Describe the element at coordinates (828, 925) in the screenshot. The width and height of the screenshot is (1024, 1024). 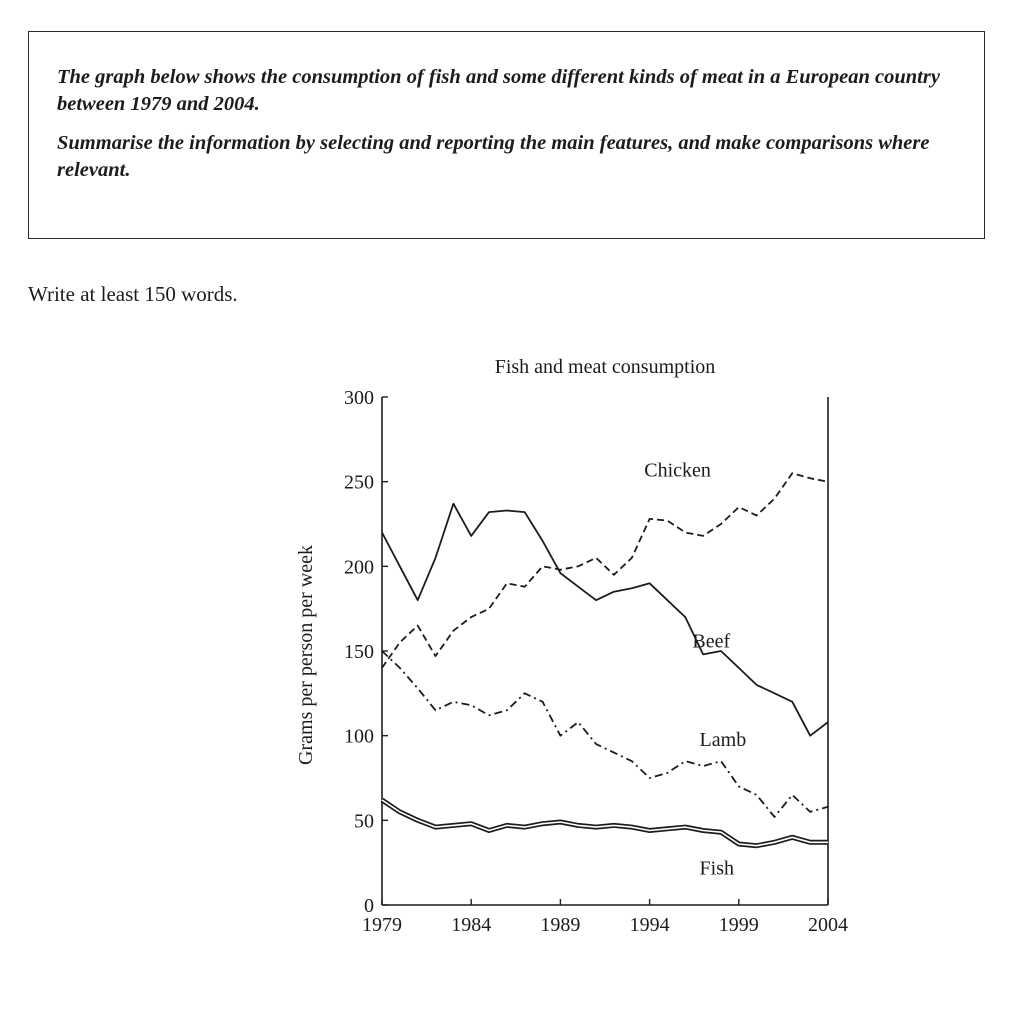
I see `x-tick-label: 2004` at that location.